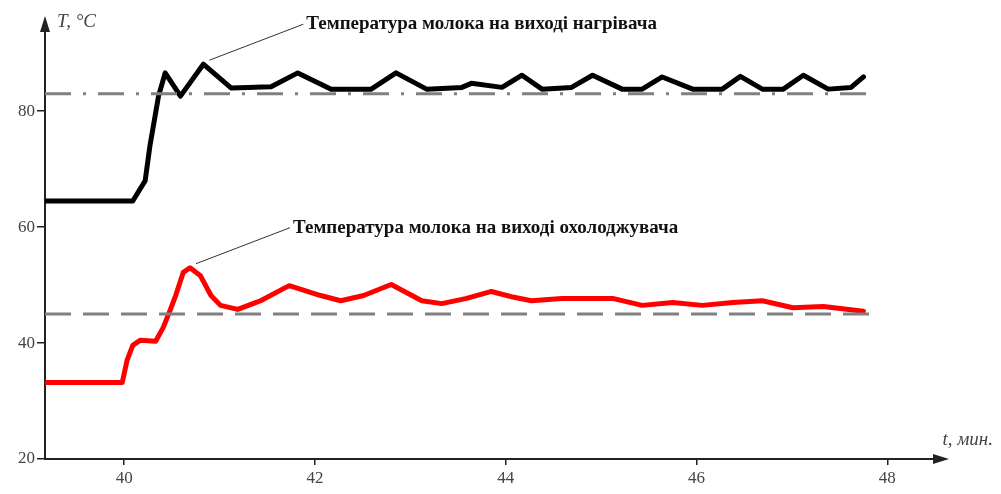 Image resolution: width=1001 pixels, height=494 pixels. Describe the element at coordinates (506, 477) in the screenshot. I see `x-tick-label: 44` at that location.